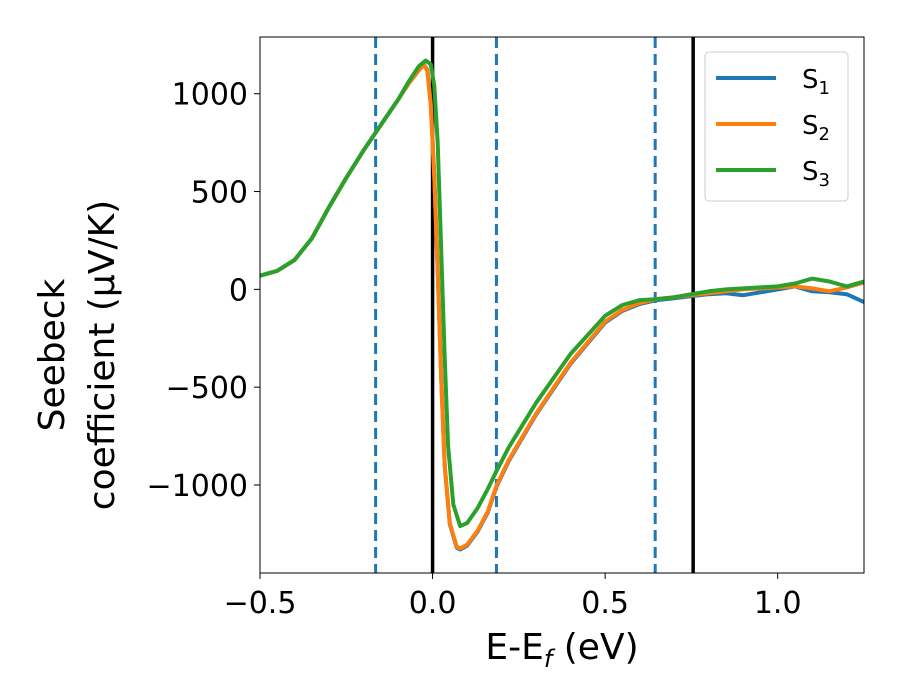 This screenshot has width=900, height=700. I want to click on x-tick-label: 0.5, so click(605, 603).